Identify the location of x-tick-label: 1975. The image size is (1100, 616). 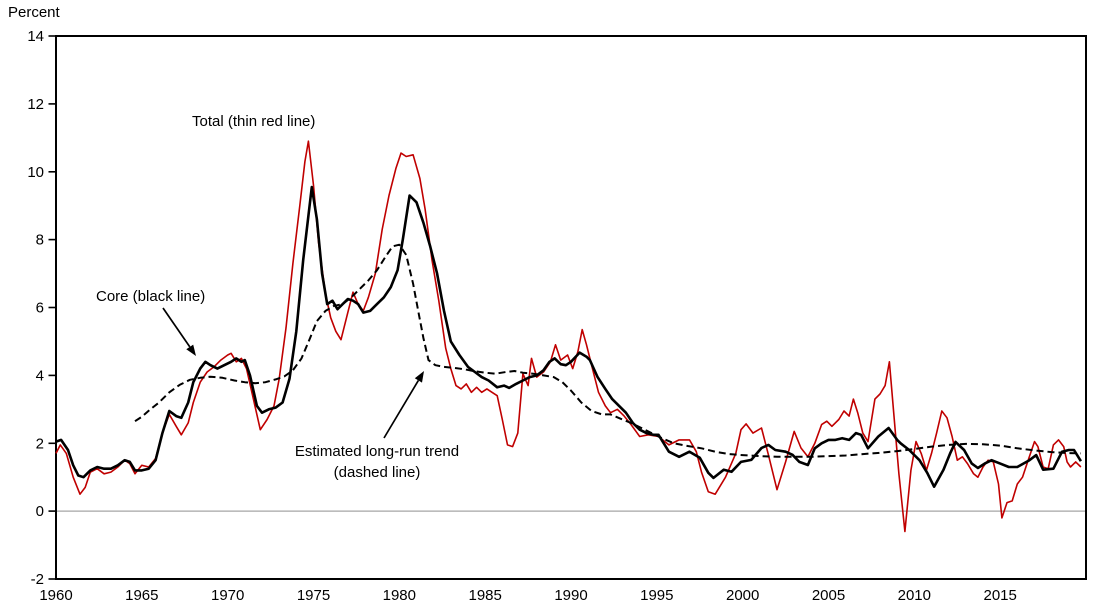
(313, 595).